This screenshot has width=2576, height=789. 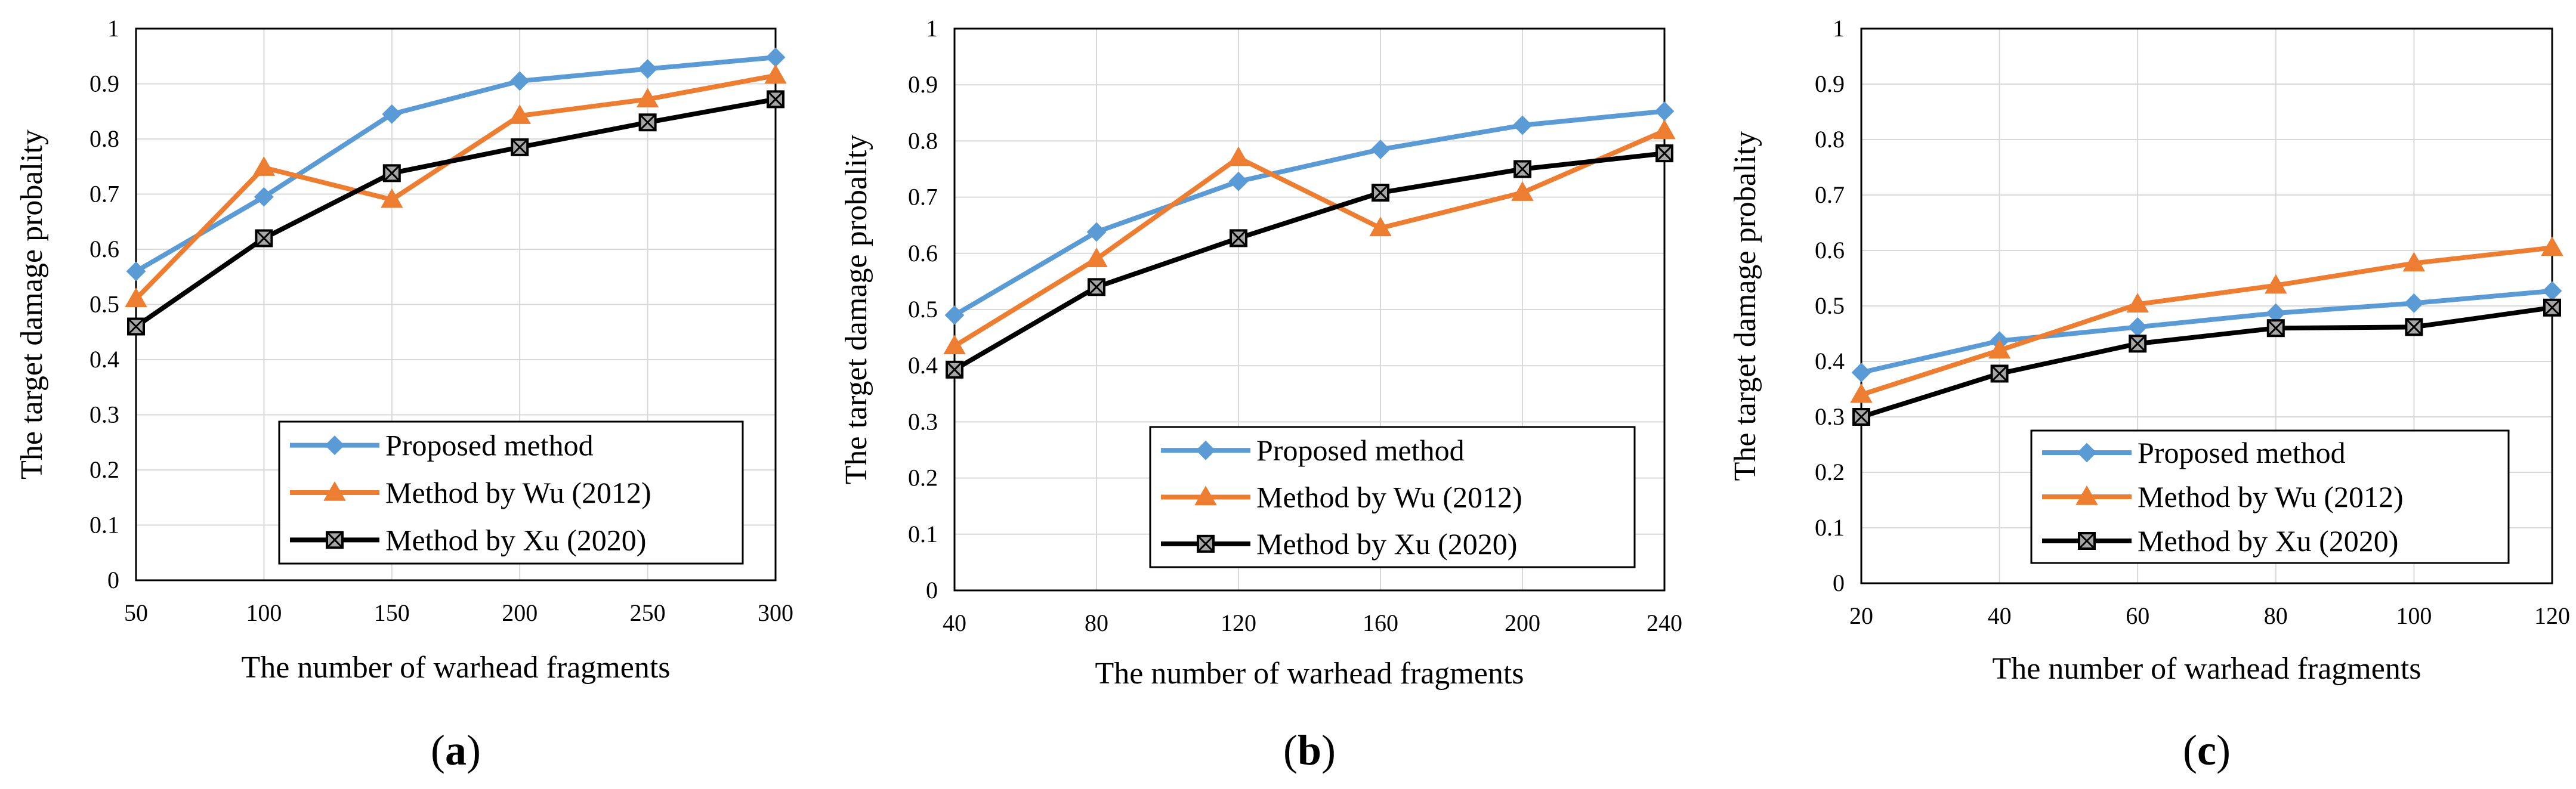 What do you see at coordinates (515, 539) in the screenshot?
I see `legend-entry-label: Method by Xu (2020)` at bounding box center [515, 539].